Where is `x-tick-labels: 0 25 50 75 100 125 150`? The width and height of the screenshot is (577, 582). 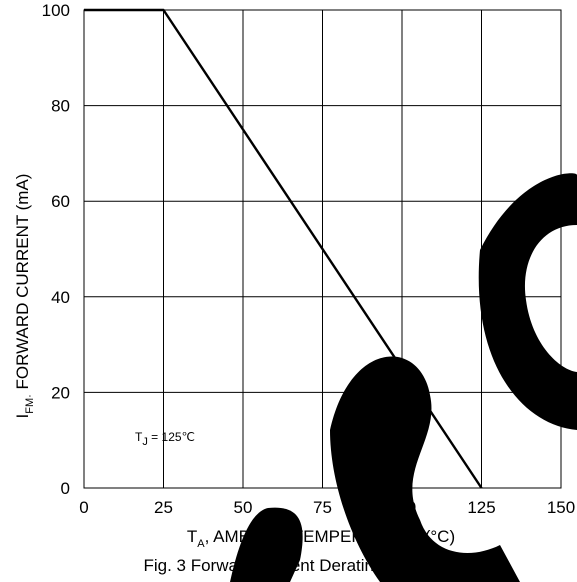 x-tick-labels: 0 25 50 75 100 125 150 is located at coordinates (327, 507).